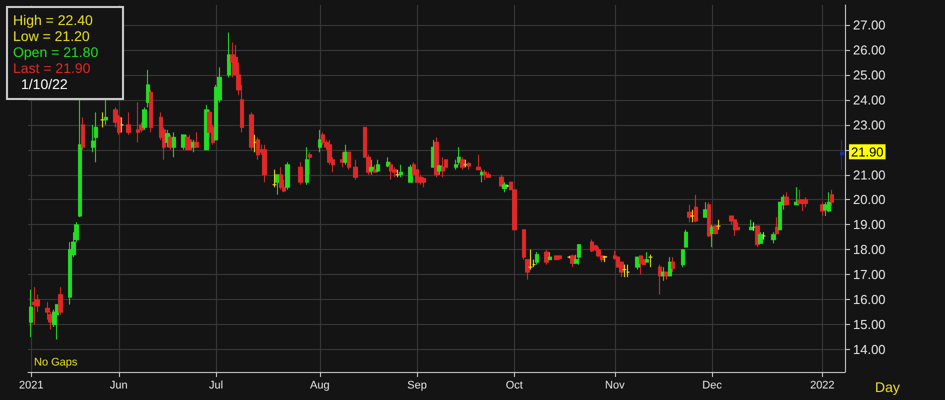  Describe the element at coordinates (869, 200) in the screenshot. I see `y-tick-label: 20.00` at that location.